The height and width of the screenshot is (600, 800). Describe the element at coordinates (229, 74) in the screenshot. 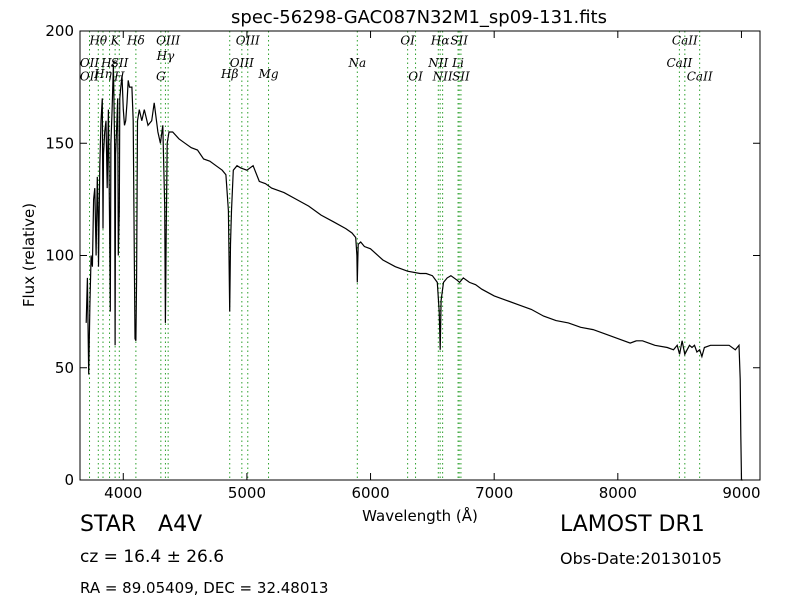

I see `annotation-14: Hβ` at that location.